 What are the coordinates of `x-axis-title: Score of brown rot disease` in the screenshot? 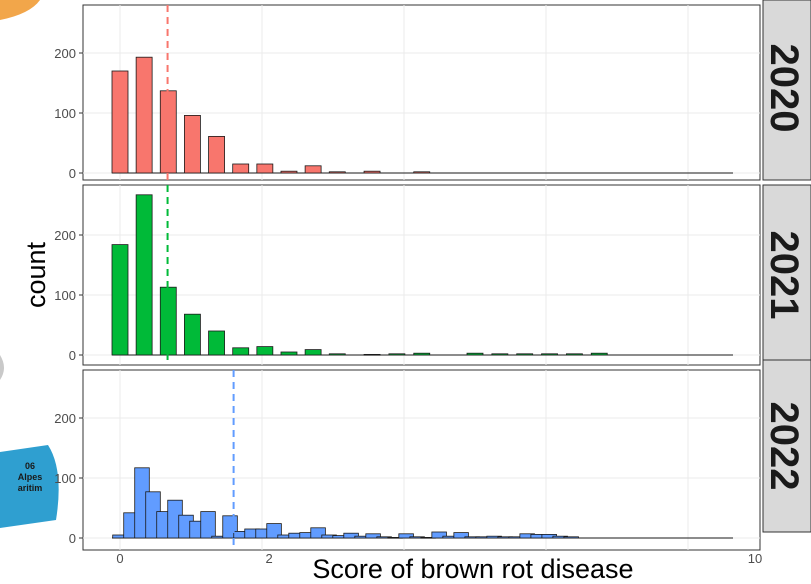 It's located at (472, 569).